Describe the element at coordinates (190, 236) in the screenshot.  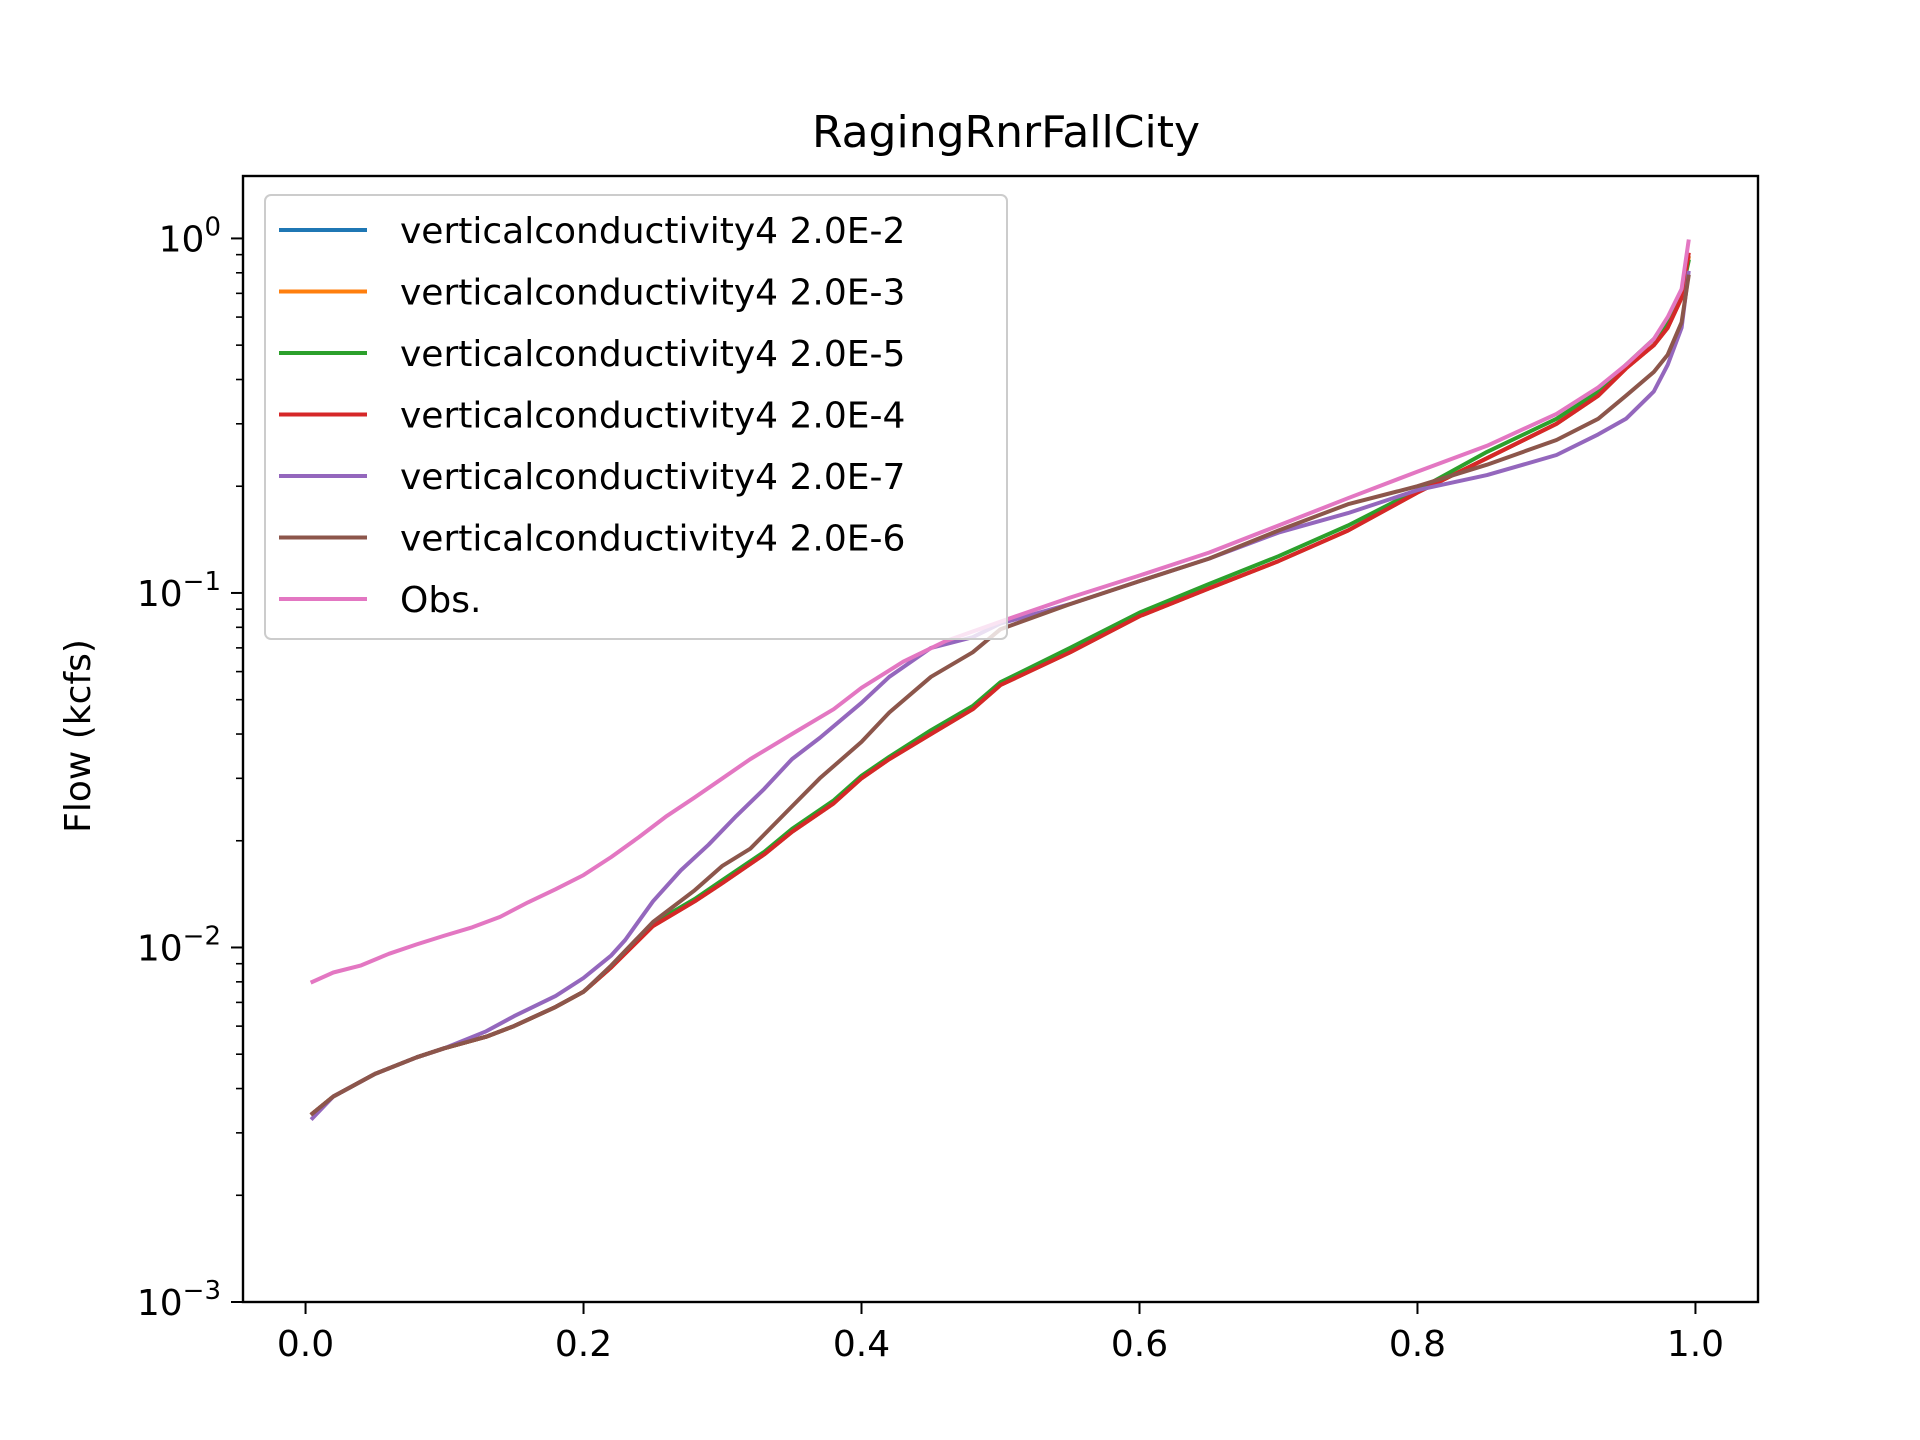
I see `y-tick-label: 10⁰` at that location.